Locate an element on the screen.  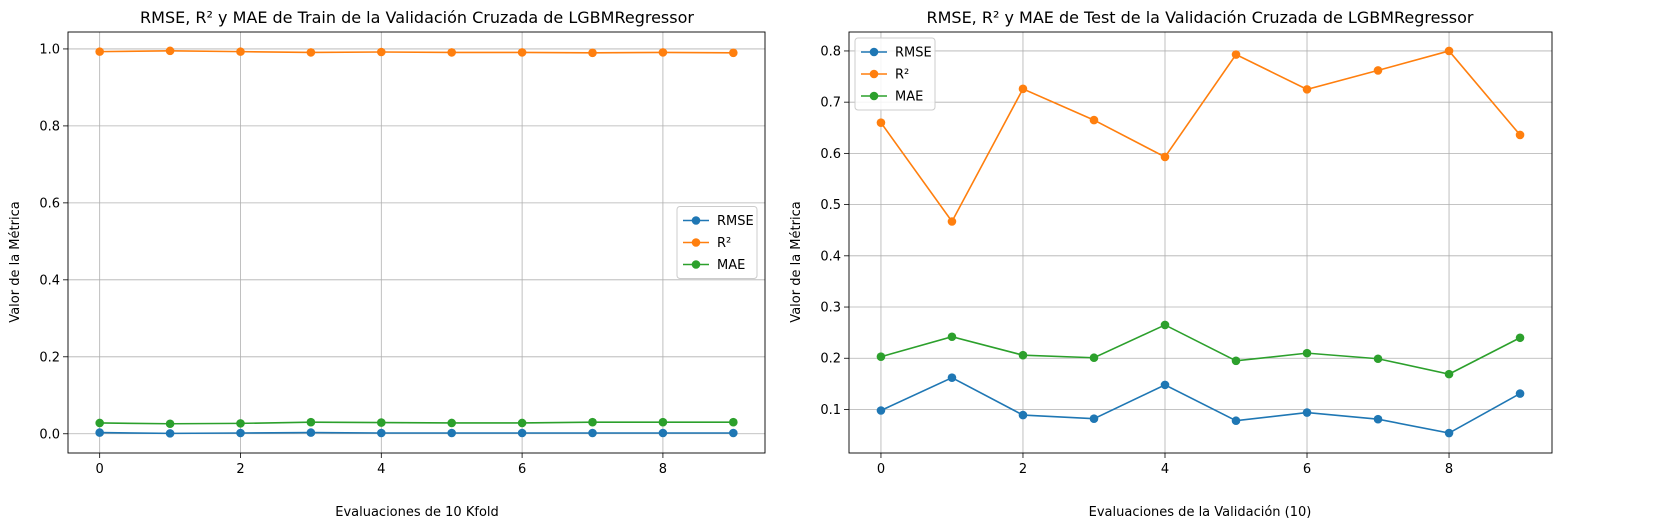
test-x-tick-label: 4 is located at coordinates (1165, 469).